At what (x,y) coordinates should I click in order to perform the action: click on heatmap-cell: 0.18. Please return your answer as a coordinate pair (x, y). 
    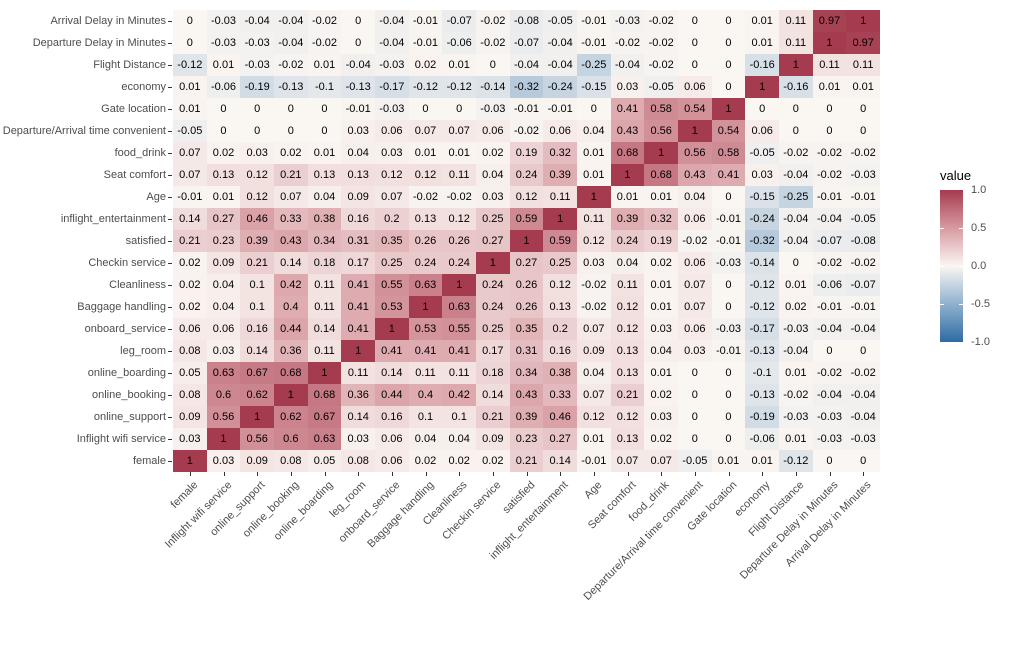
    Looking at the image, I should click on (493, 373).